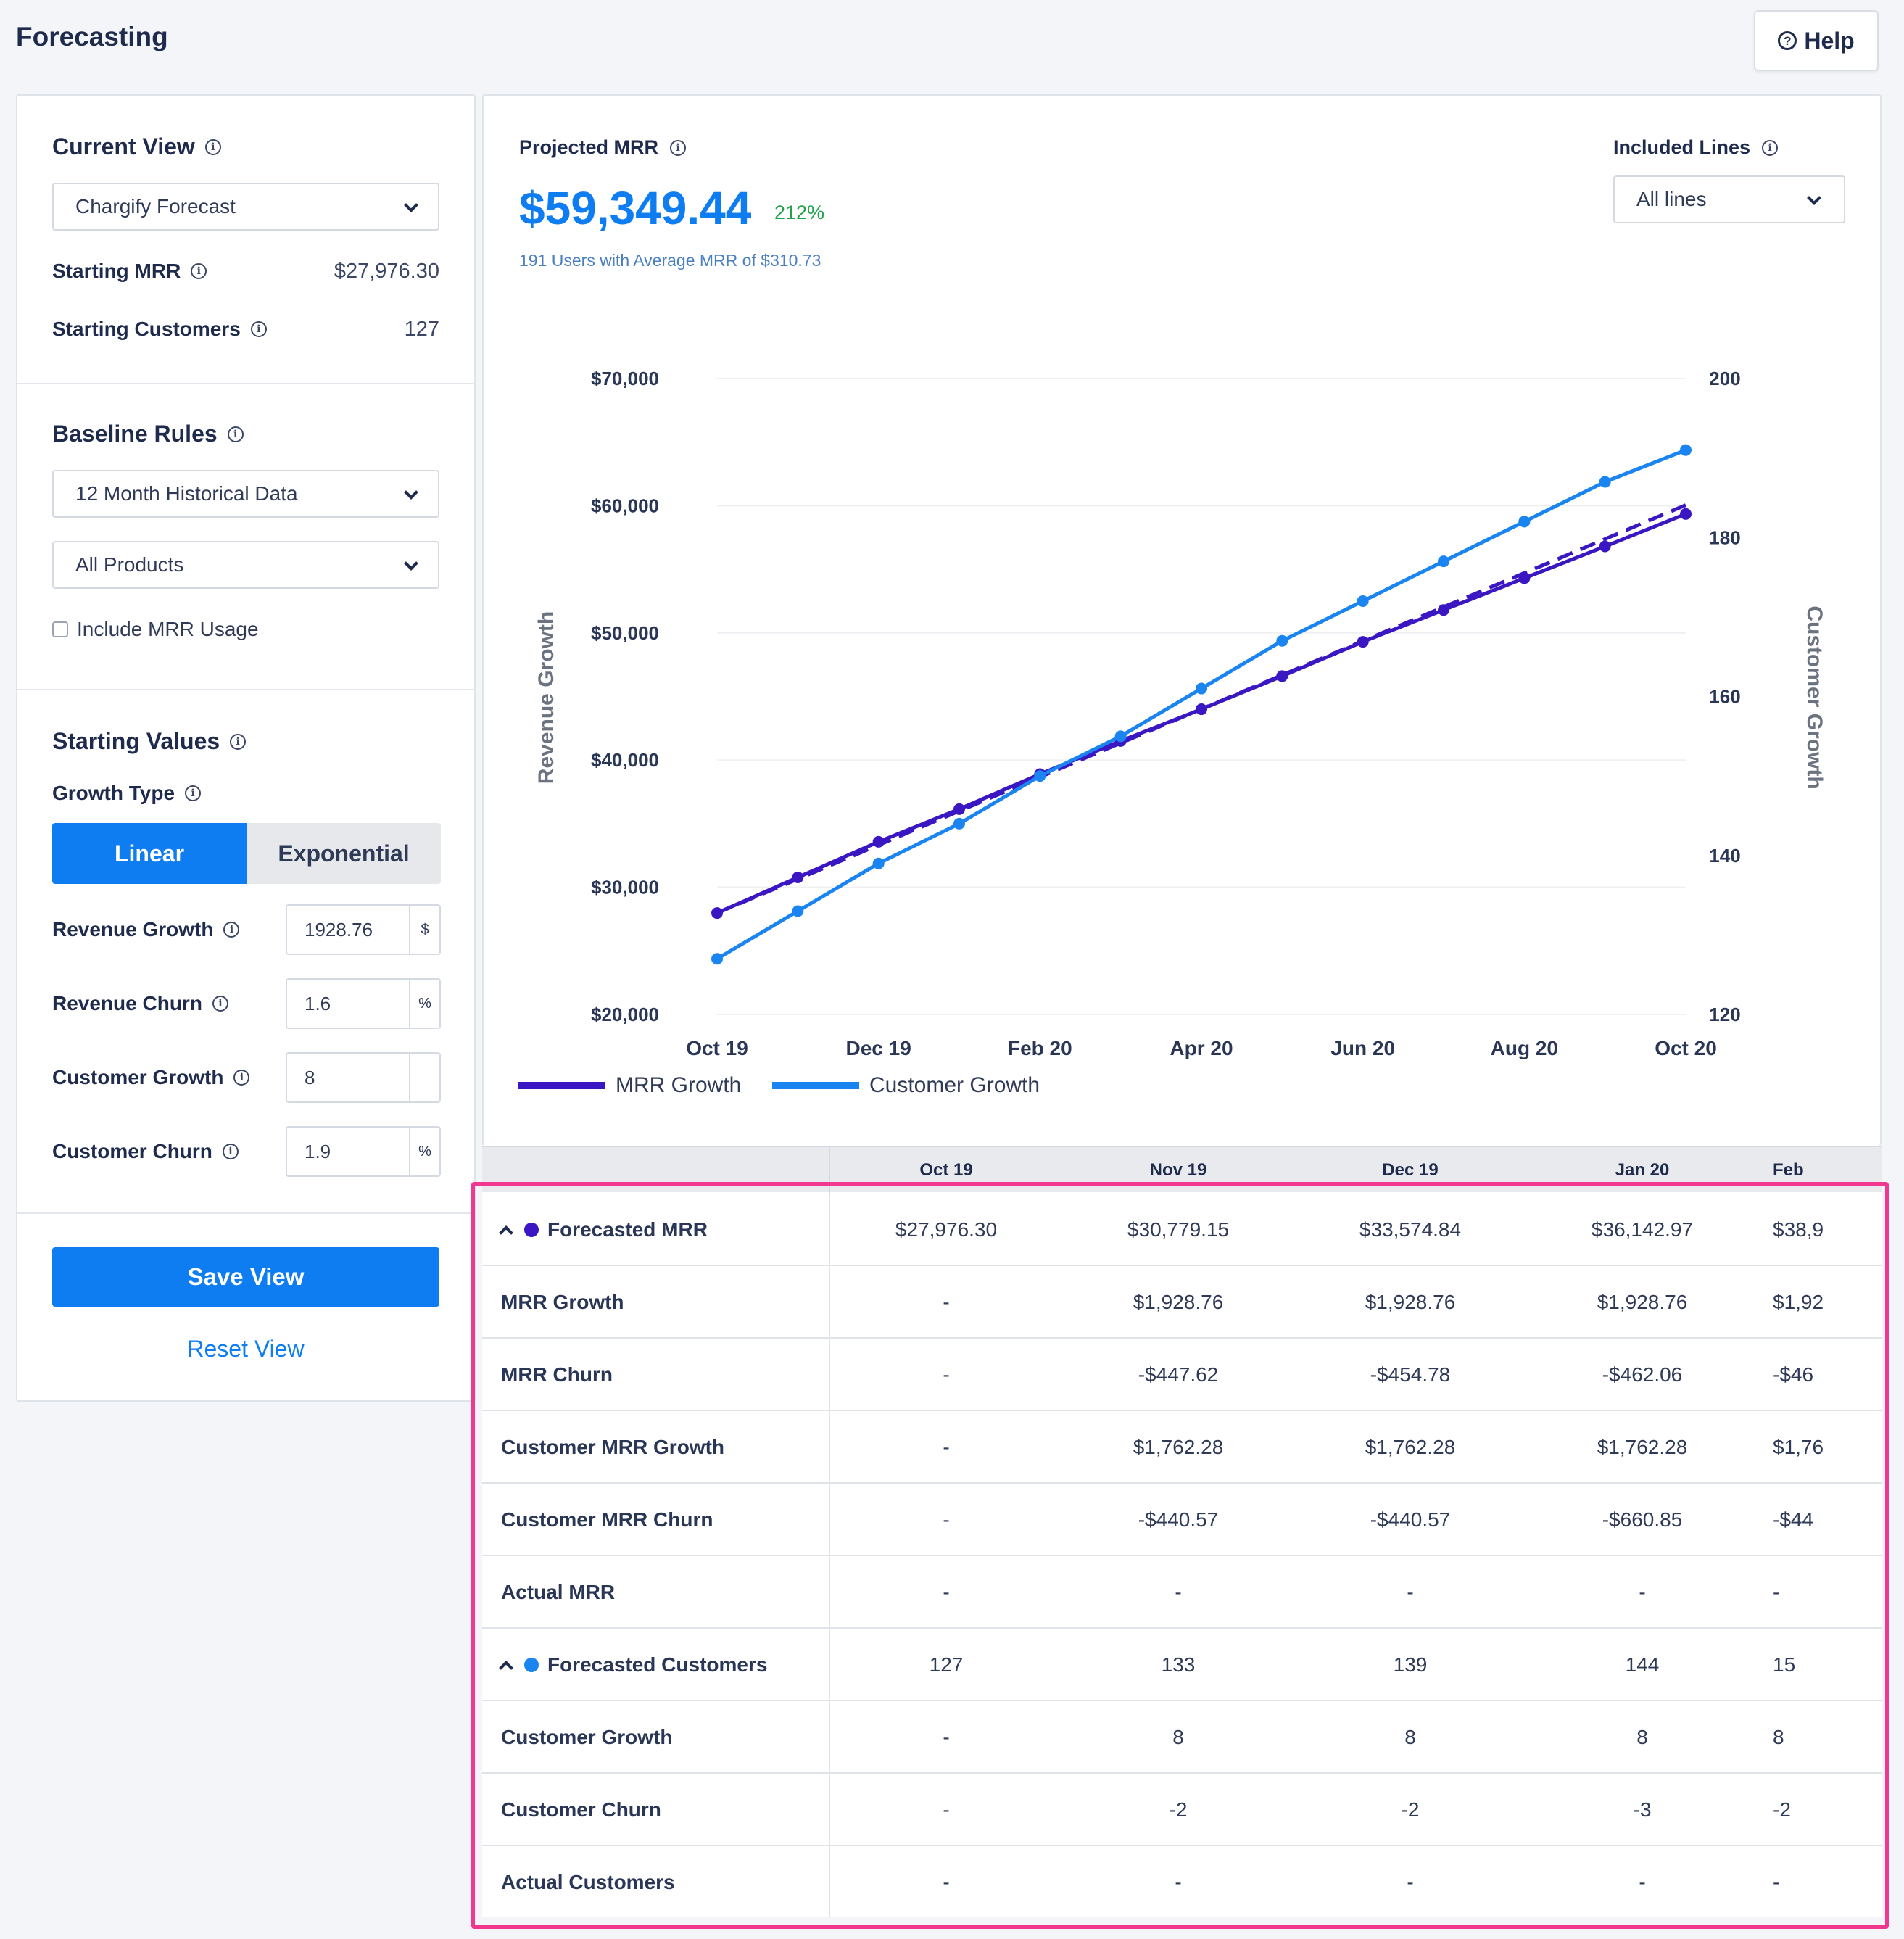  What do you see at coordinates (411, 563) in the screenshot?
I see `chevron-down-icon` at bounding box center [411, 563].